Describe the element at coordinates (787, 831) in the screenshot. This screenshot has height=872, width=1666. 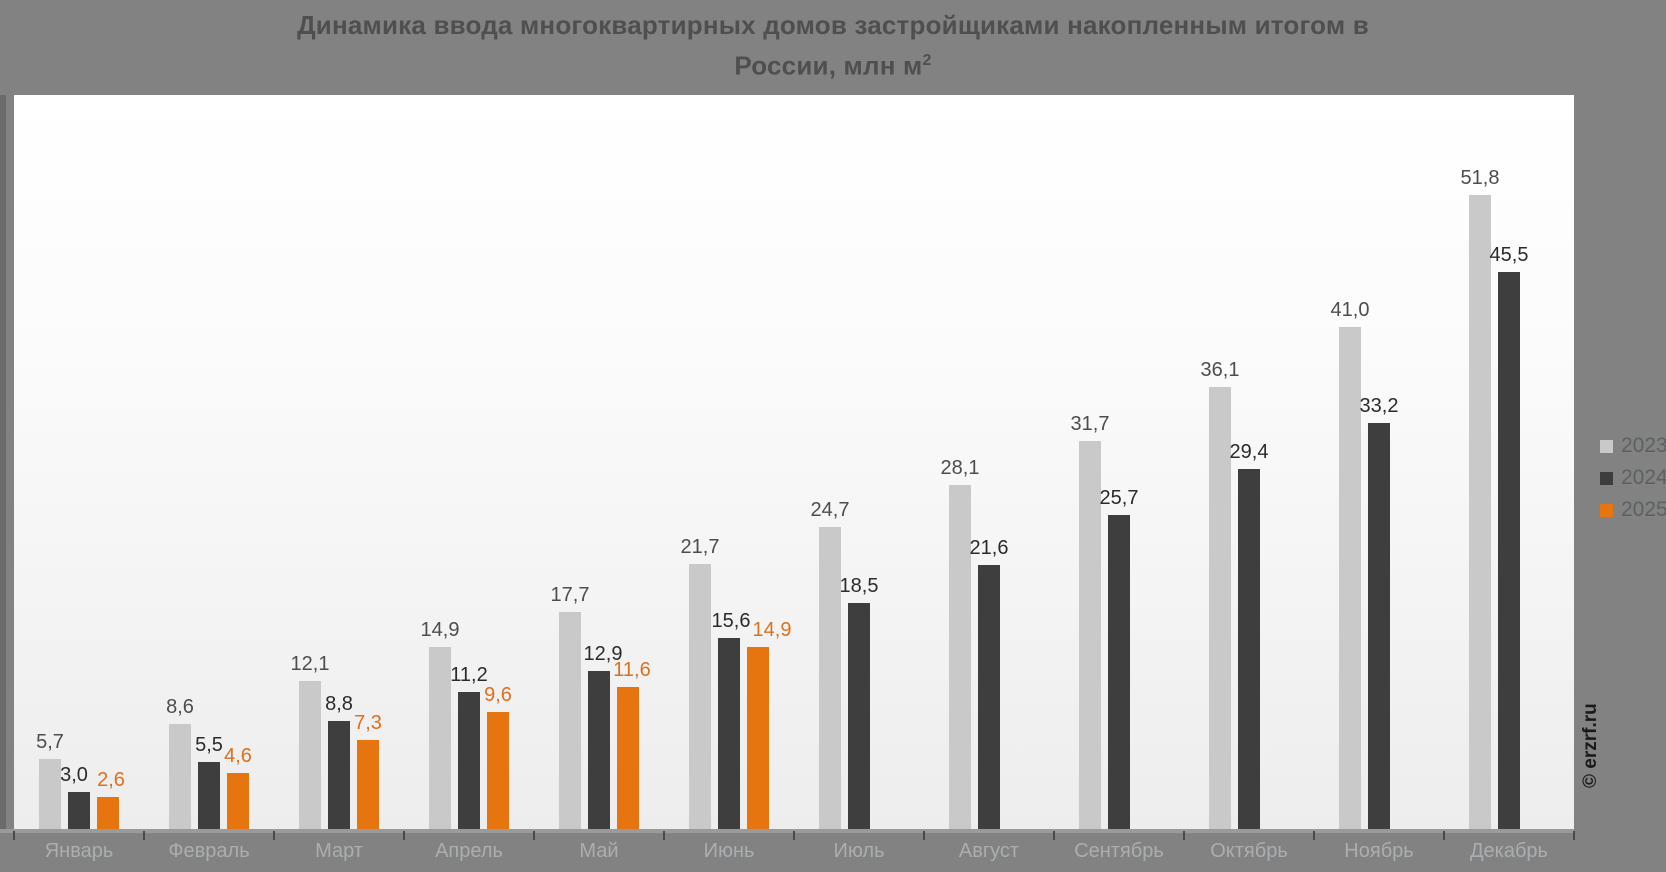
I see `x-axis-line` at that location.